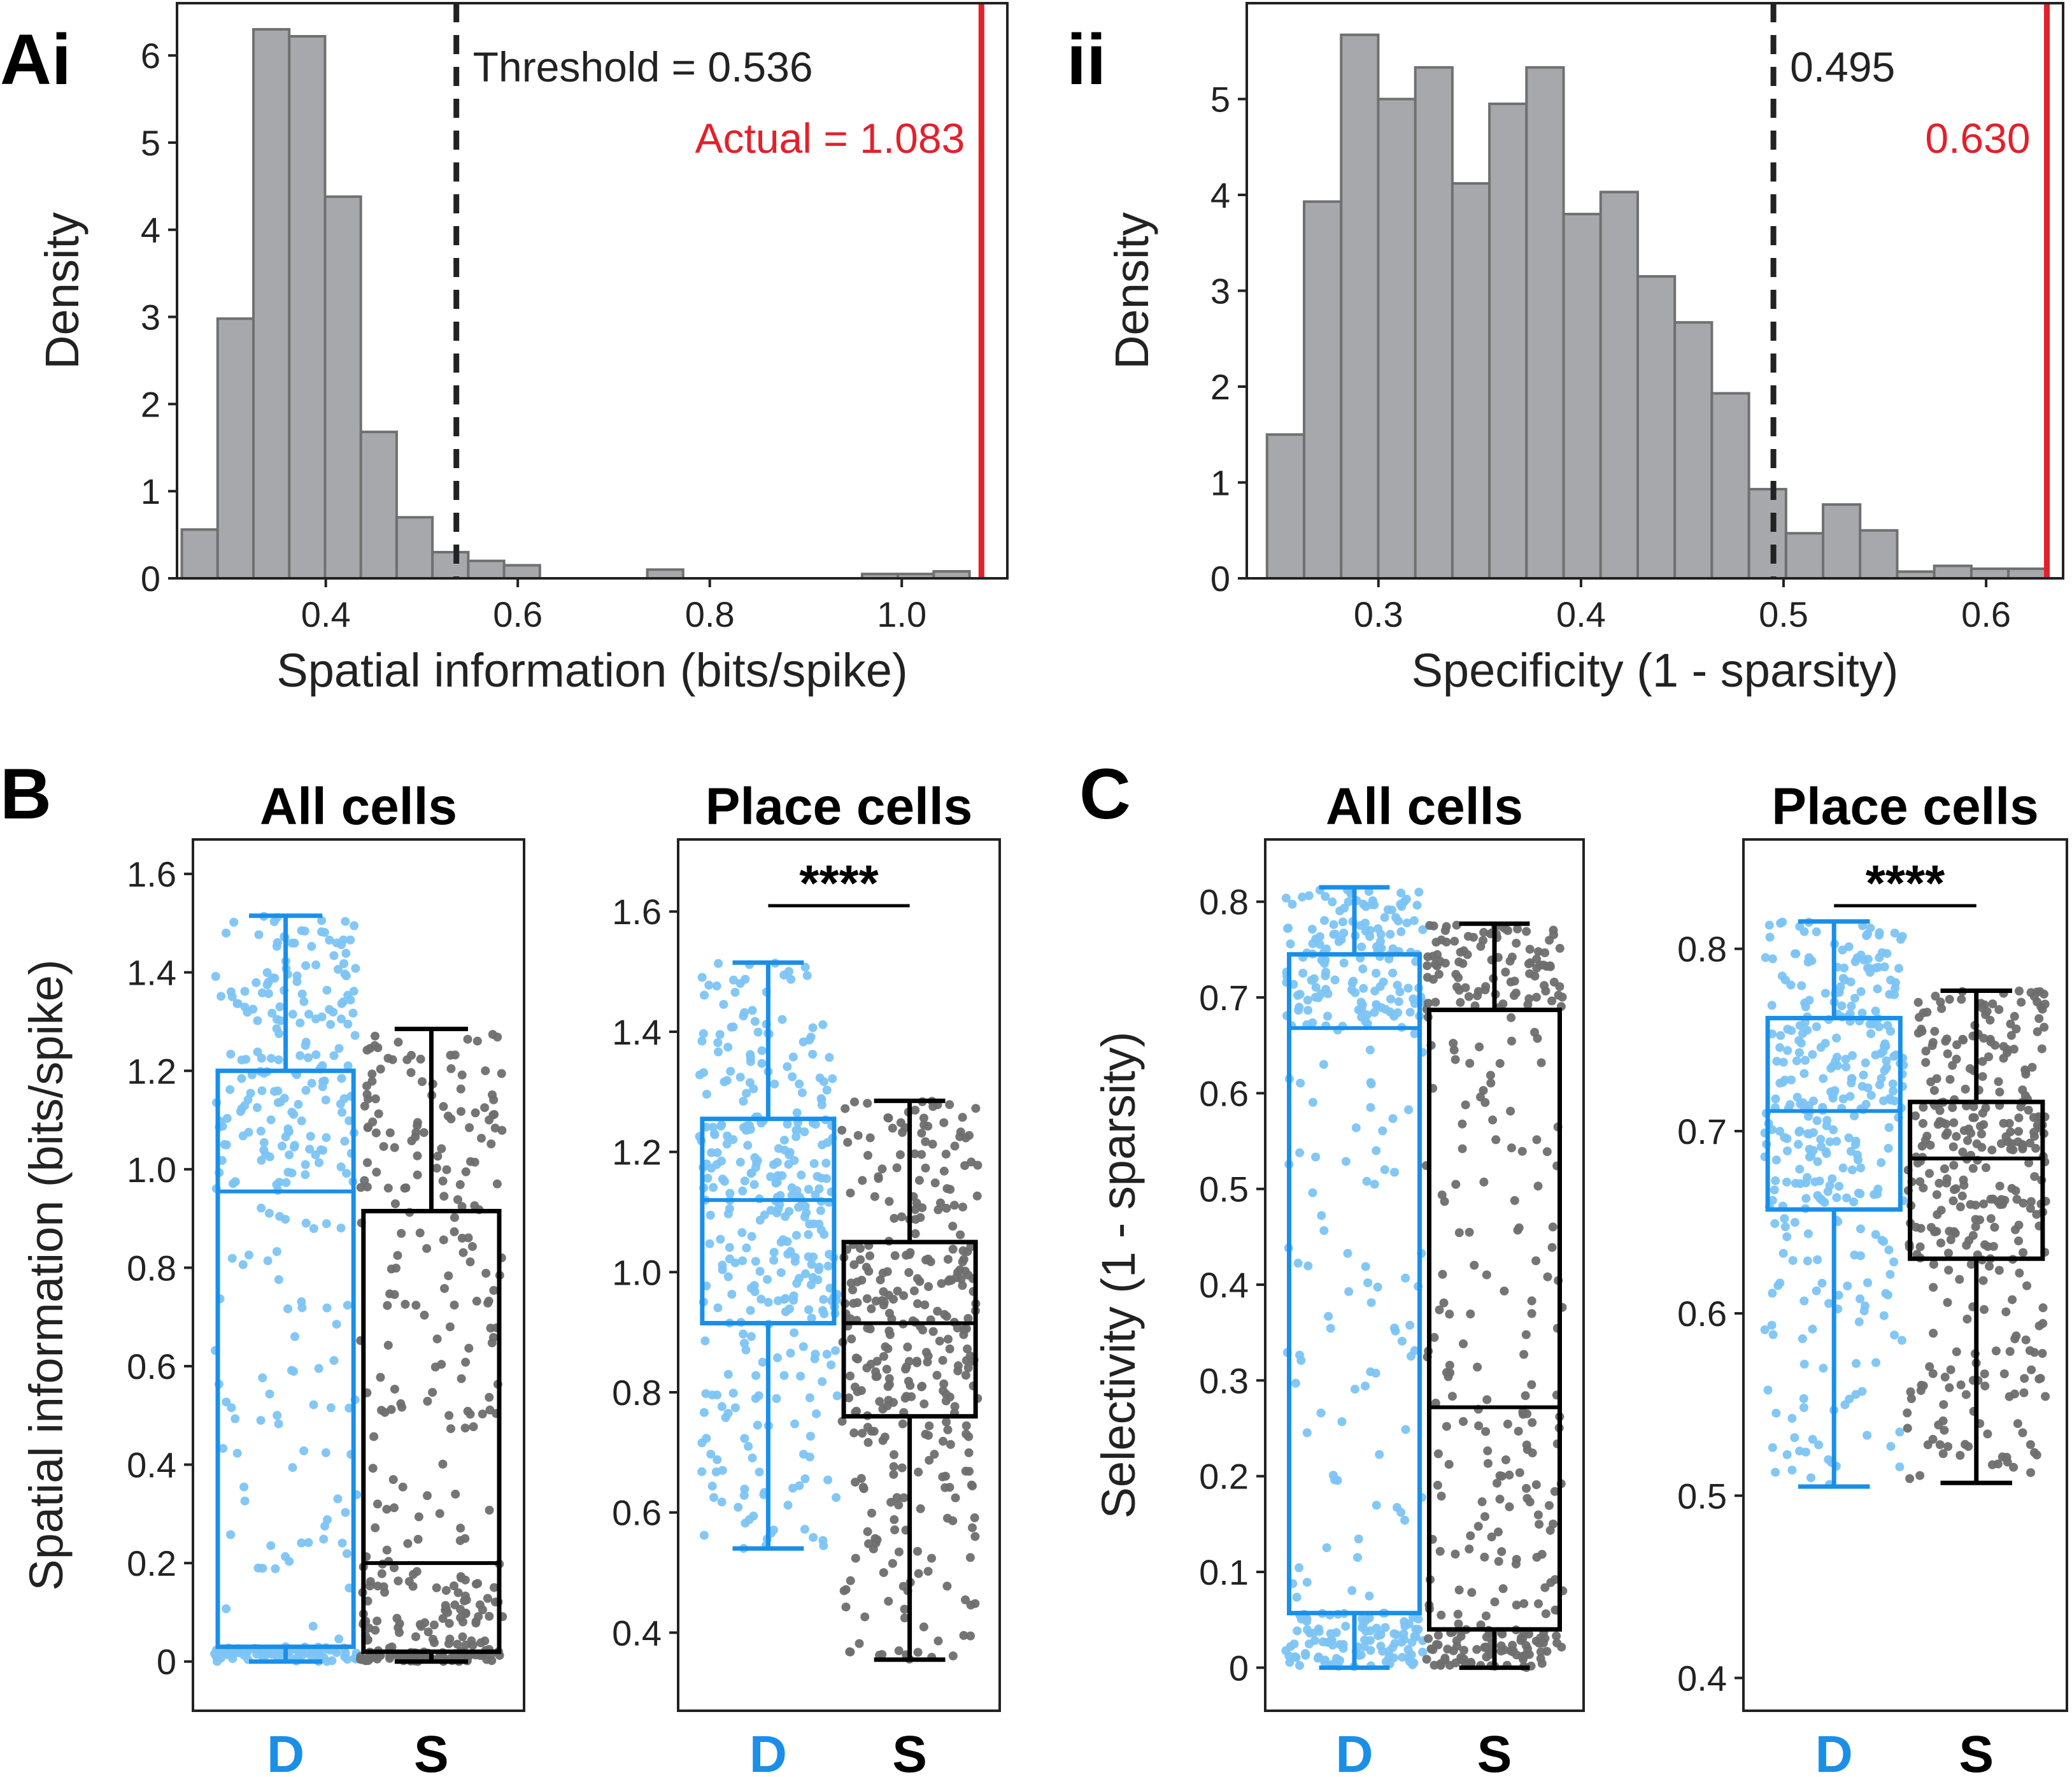  I want to click on y-tick-label: 0.3, so click(1224, 1380).